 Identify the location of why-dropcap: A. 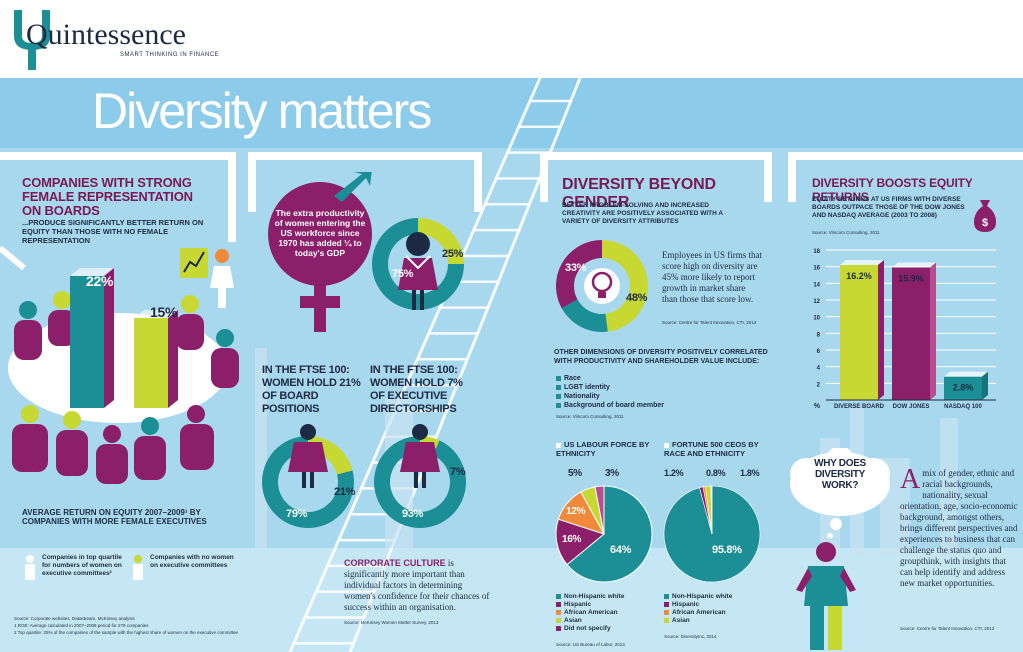
(910, 479).